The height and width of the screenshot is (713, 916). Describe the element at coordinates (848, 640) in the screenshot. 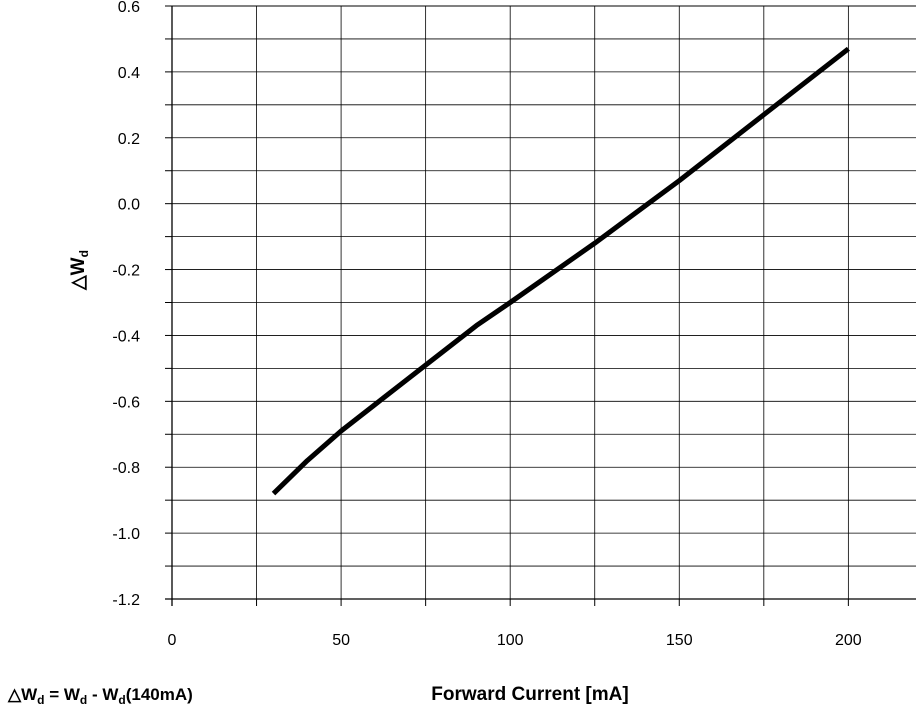

I see `x-tick-label: 200` at that location.